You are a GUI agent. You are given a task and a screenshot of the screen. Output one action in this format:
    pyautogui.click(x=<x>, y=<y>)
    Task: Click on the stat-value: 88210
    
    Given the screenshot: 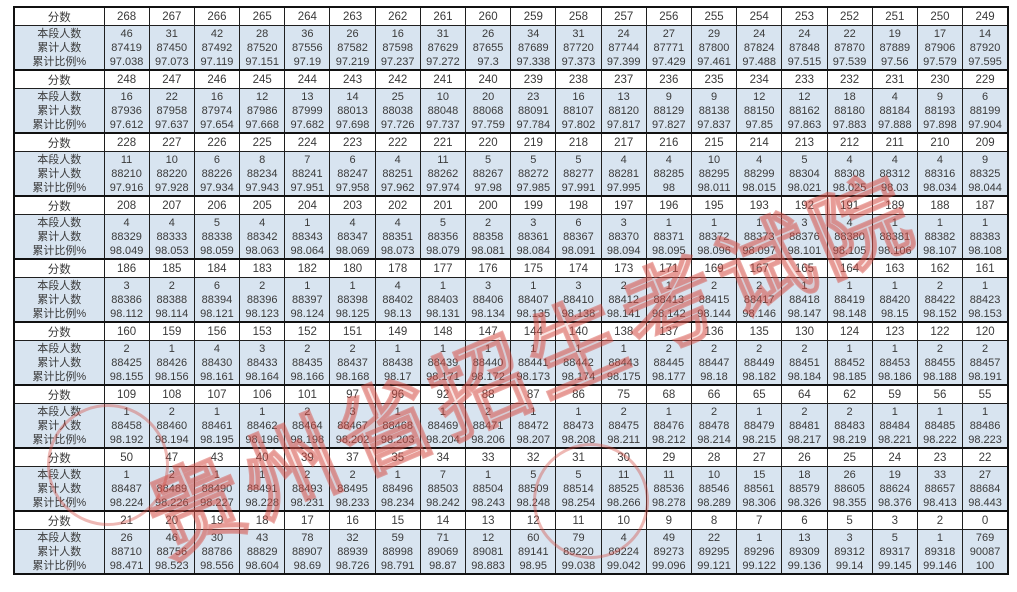 What is the action you would take?
    pyautogui.click(x=126, y=173)
    